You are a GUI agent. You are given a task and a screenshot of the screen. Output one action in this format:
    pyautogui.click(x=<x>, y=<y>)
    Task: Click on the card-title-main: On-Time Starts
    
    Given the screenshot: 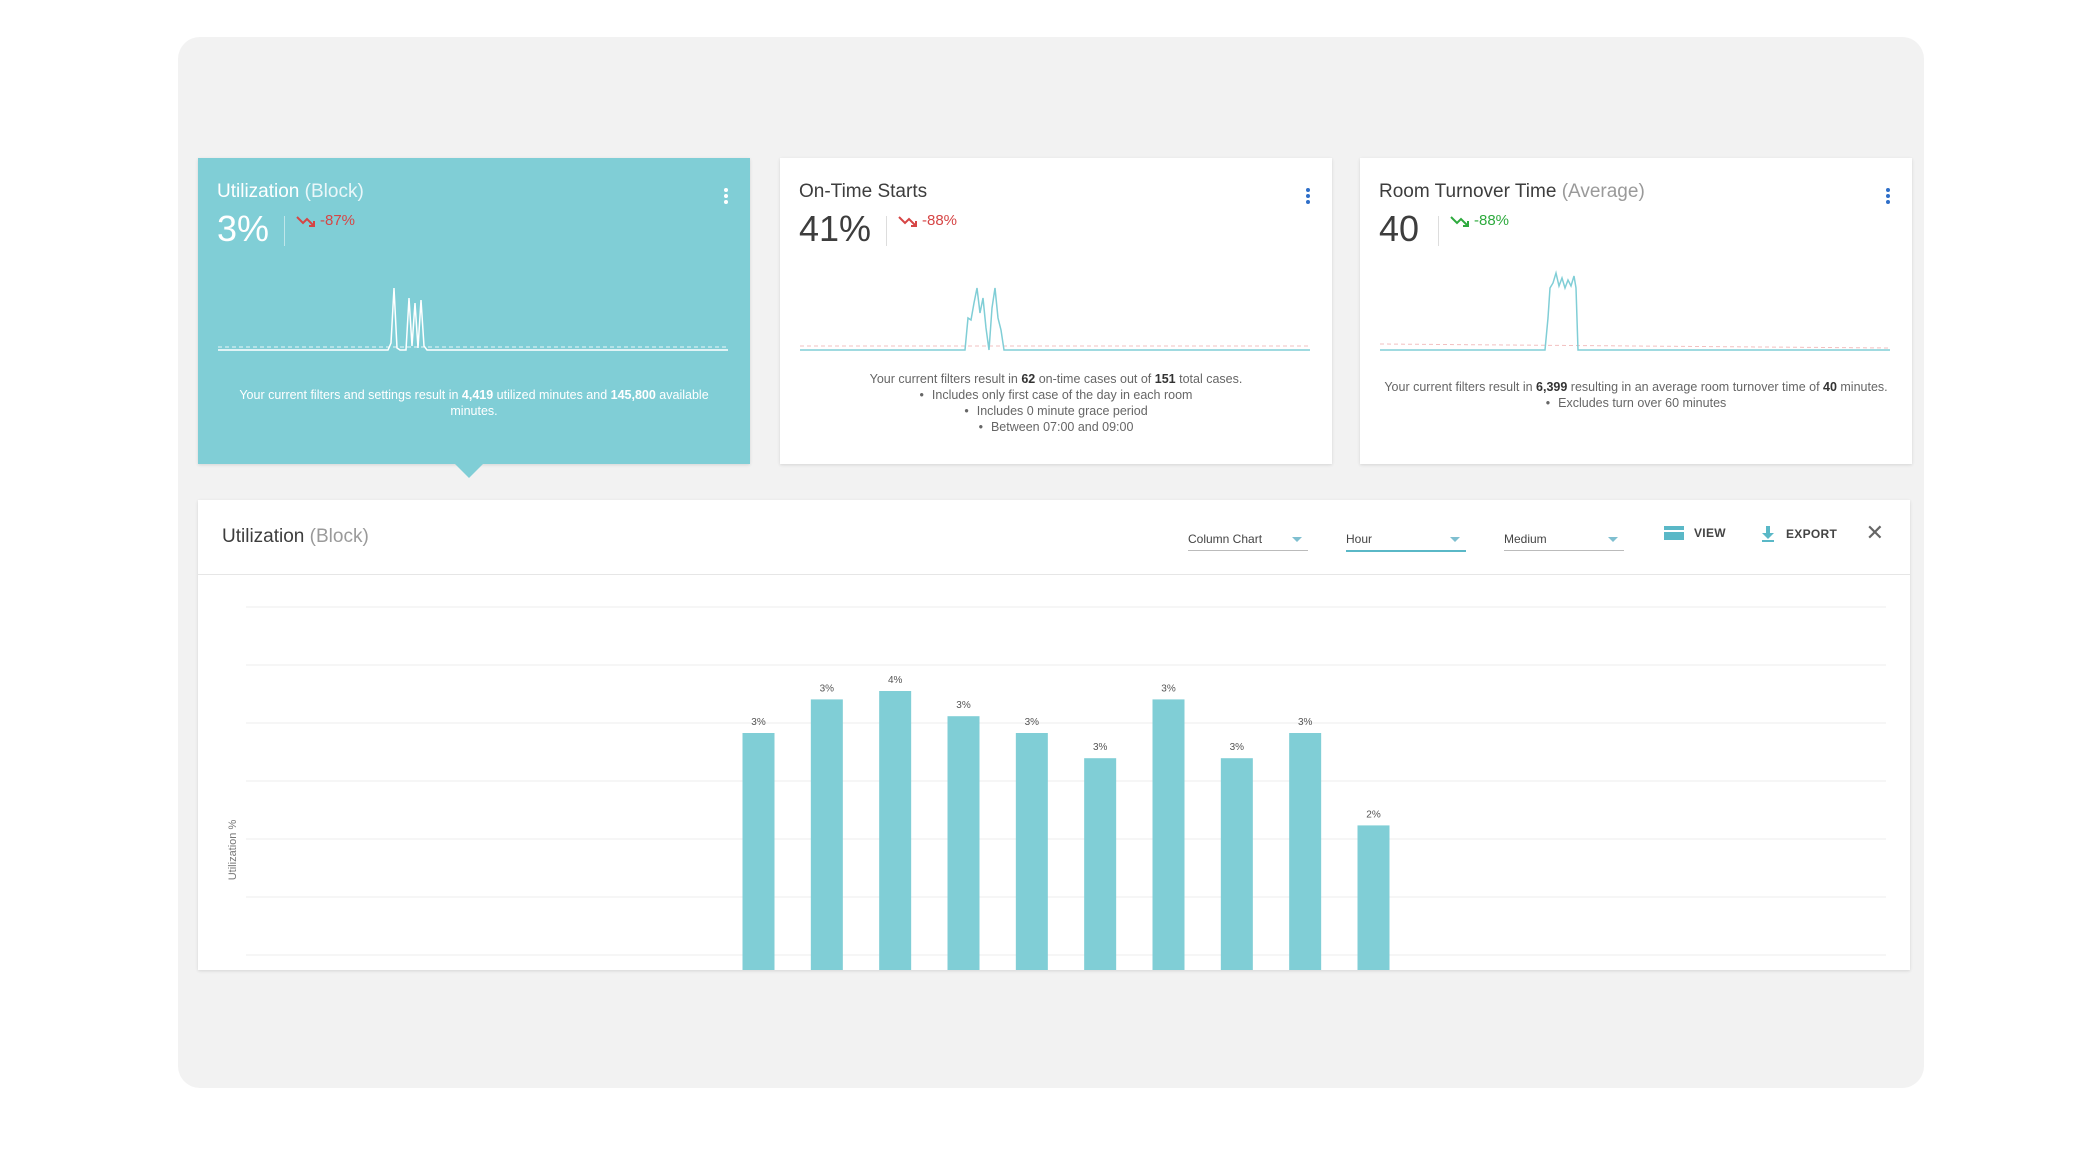 What is the action you would take?
    pyautogui.click(x=863, y=191)
    